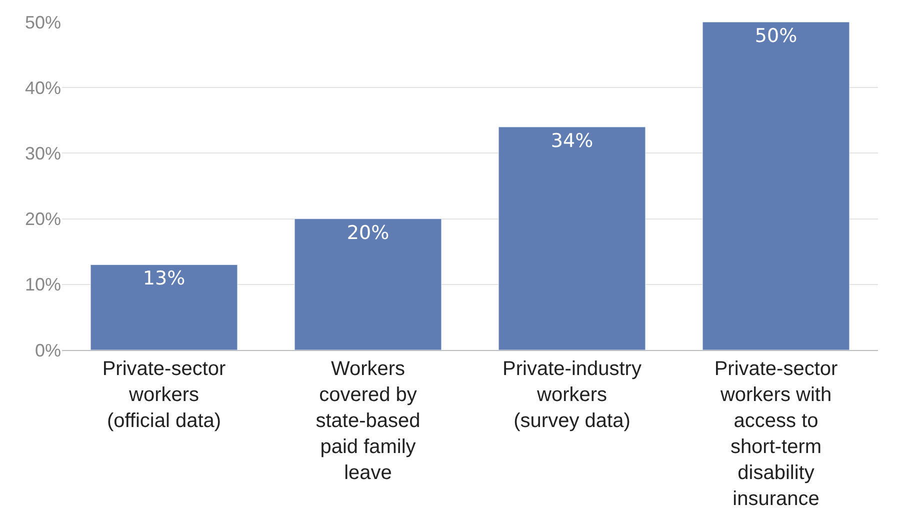 The height and width of the screenshot is (525, 903). I want to click on x-tick-label: Private-sector workers (official data), so click(164, 395).